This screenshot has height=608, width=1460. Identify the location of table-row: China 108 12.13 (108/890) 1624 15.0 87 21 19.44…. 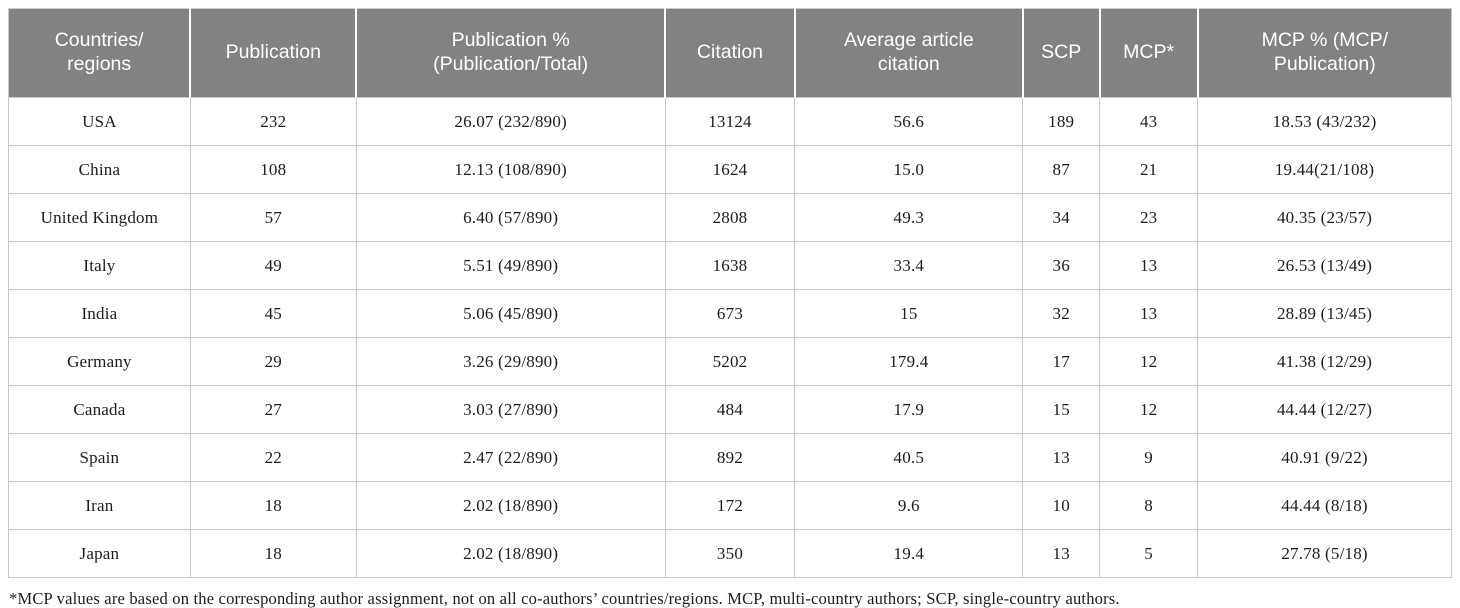
(730, 169).